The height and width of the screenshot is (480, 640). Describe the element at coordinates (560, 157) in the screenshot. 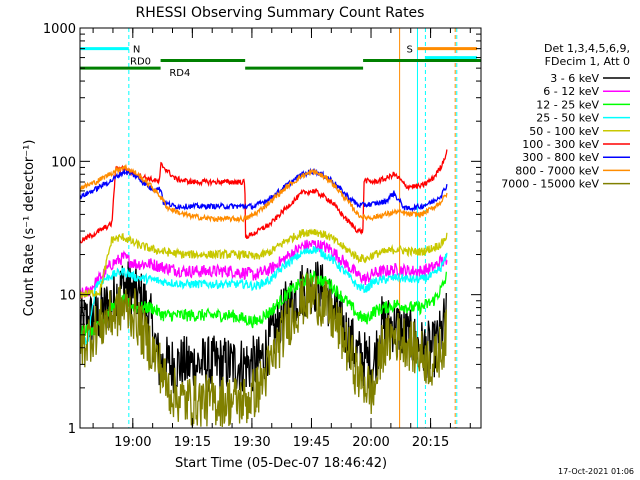

I see `legend-label: 300 - 800 keV` at that location.